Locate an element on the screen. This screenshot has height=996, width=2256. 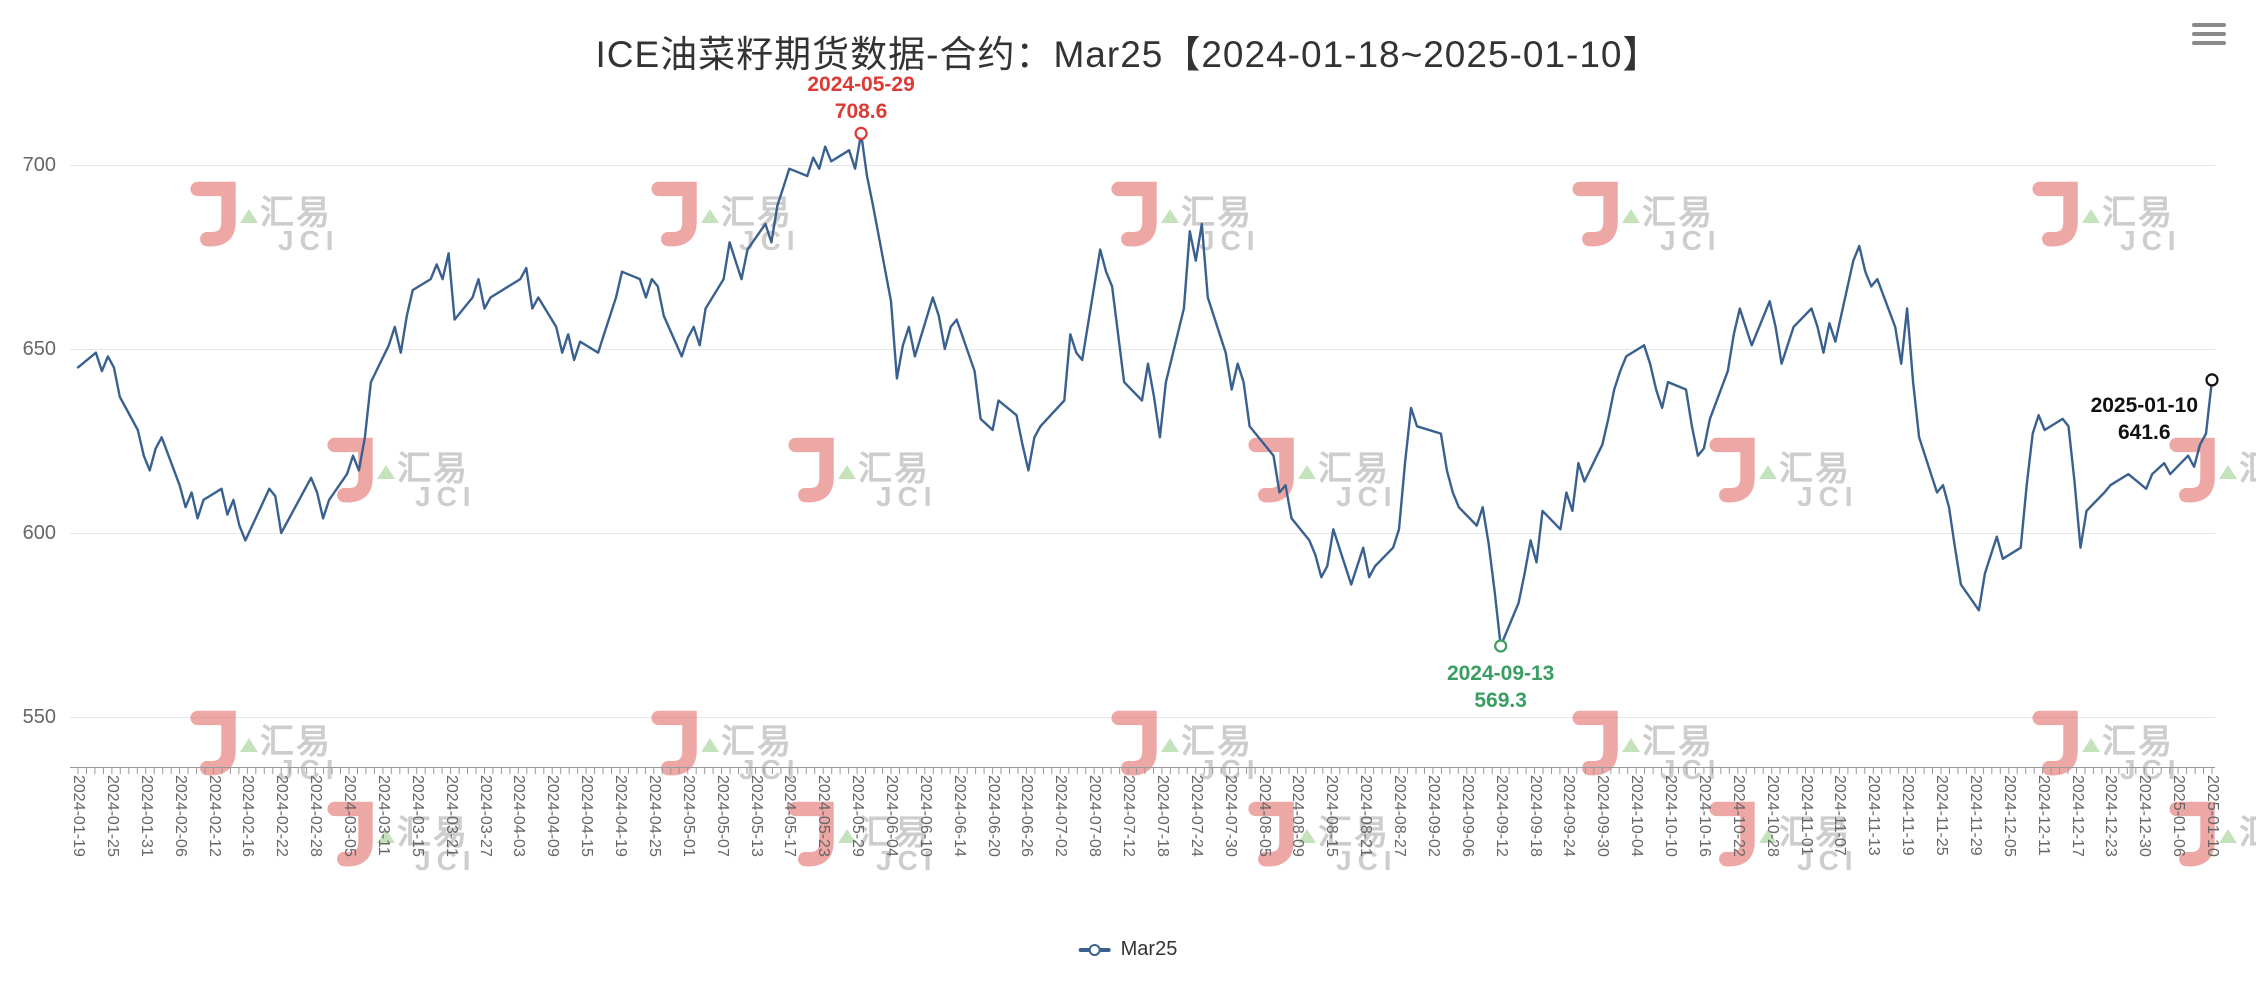
x-axis-line is located at coordinates (1142, 767).